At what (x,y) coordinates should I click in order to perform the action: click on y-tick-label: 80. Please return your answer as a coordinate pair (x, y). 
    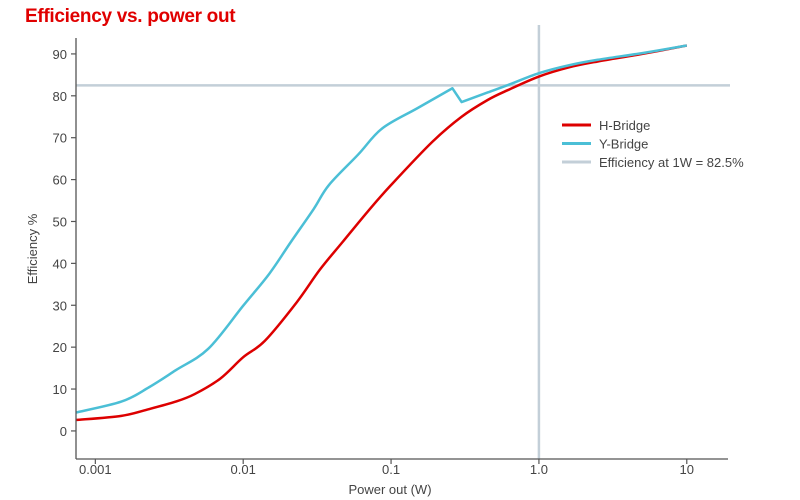
    Looking at the image, I should click on (60, 96).